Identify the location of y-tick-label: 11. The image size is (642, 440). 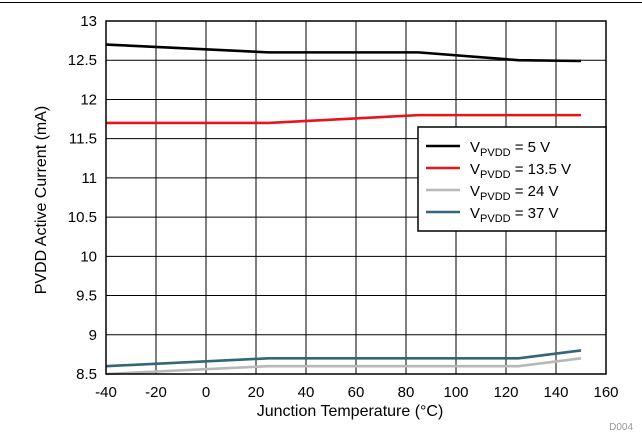
(89, 178).